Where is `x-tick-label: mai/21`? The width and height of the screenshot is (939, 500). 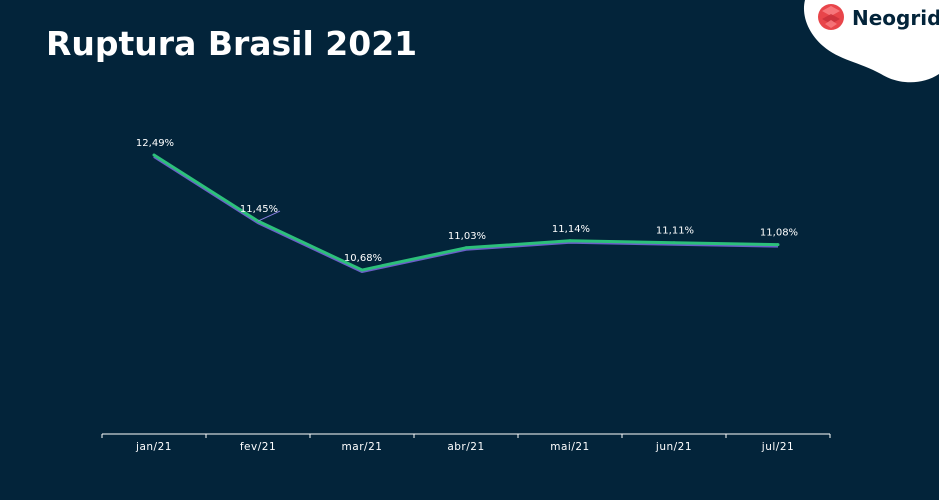 x-tick-label: mai/21 is located at coordinates (569, 447).